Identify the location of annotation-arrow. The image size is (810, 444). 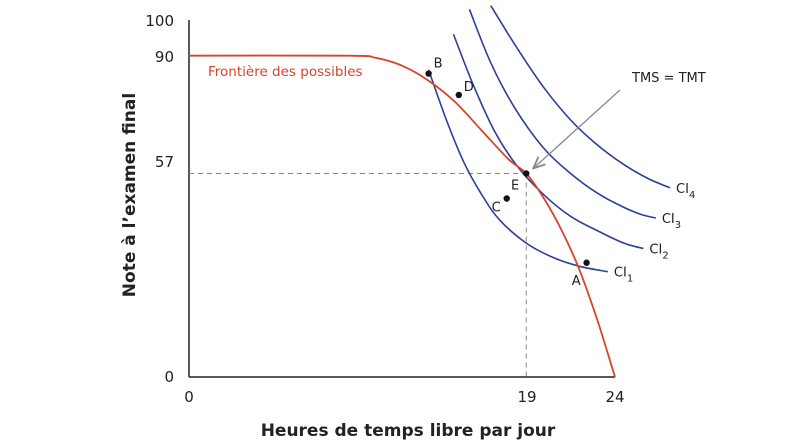
(577, 128).